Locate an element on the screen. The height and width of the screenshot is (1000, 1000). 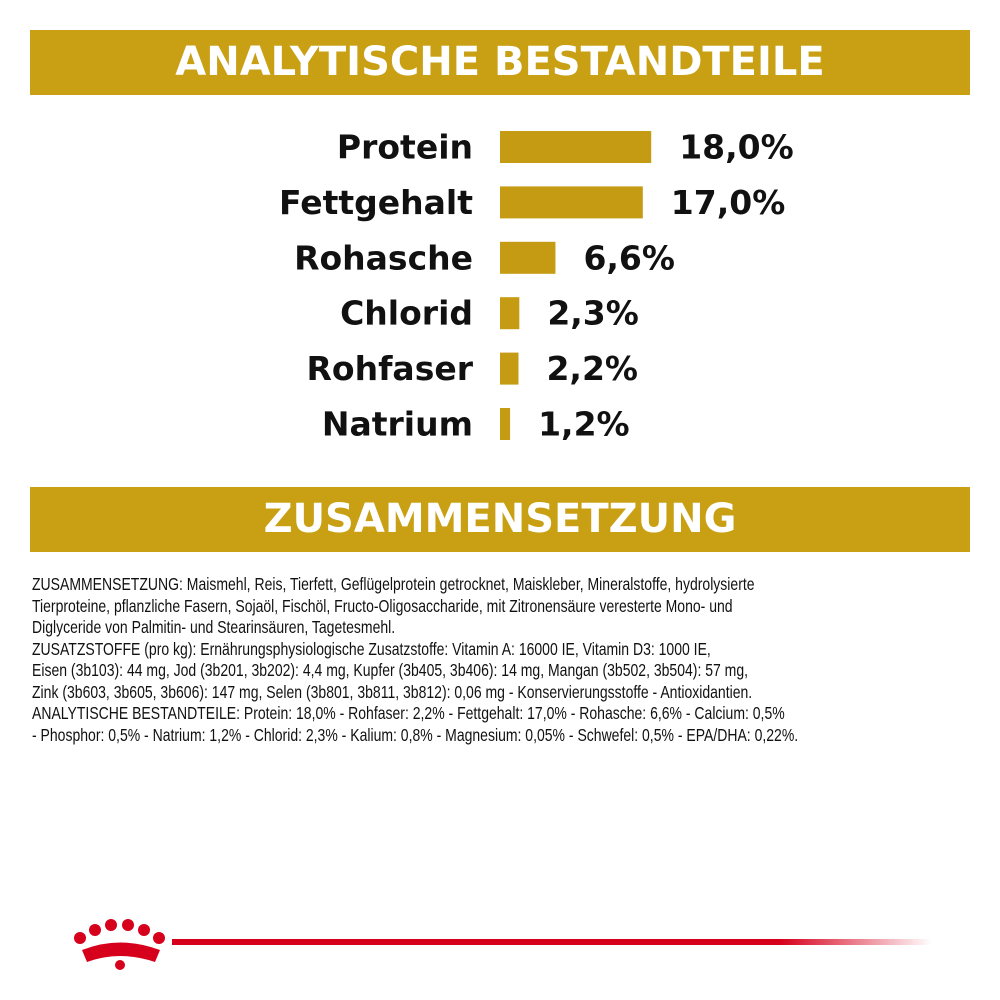
value-label: 2,2% is located at coordinates (592, 368).